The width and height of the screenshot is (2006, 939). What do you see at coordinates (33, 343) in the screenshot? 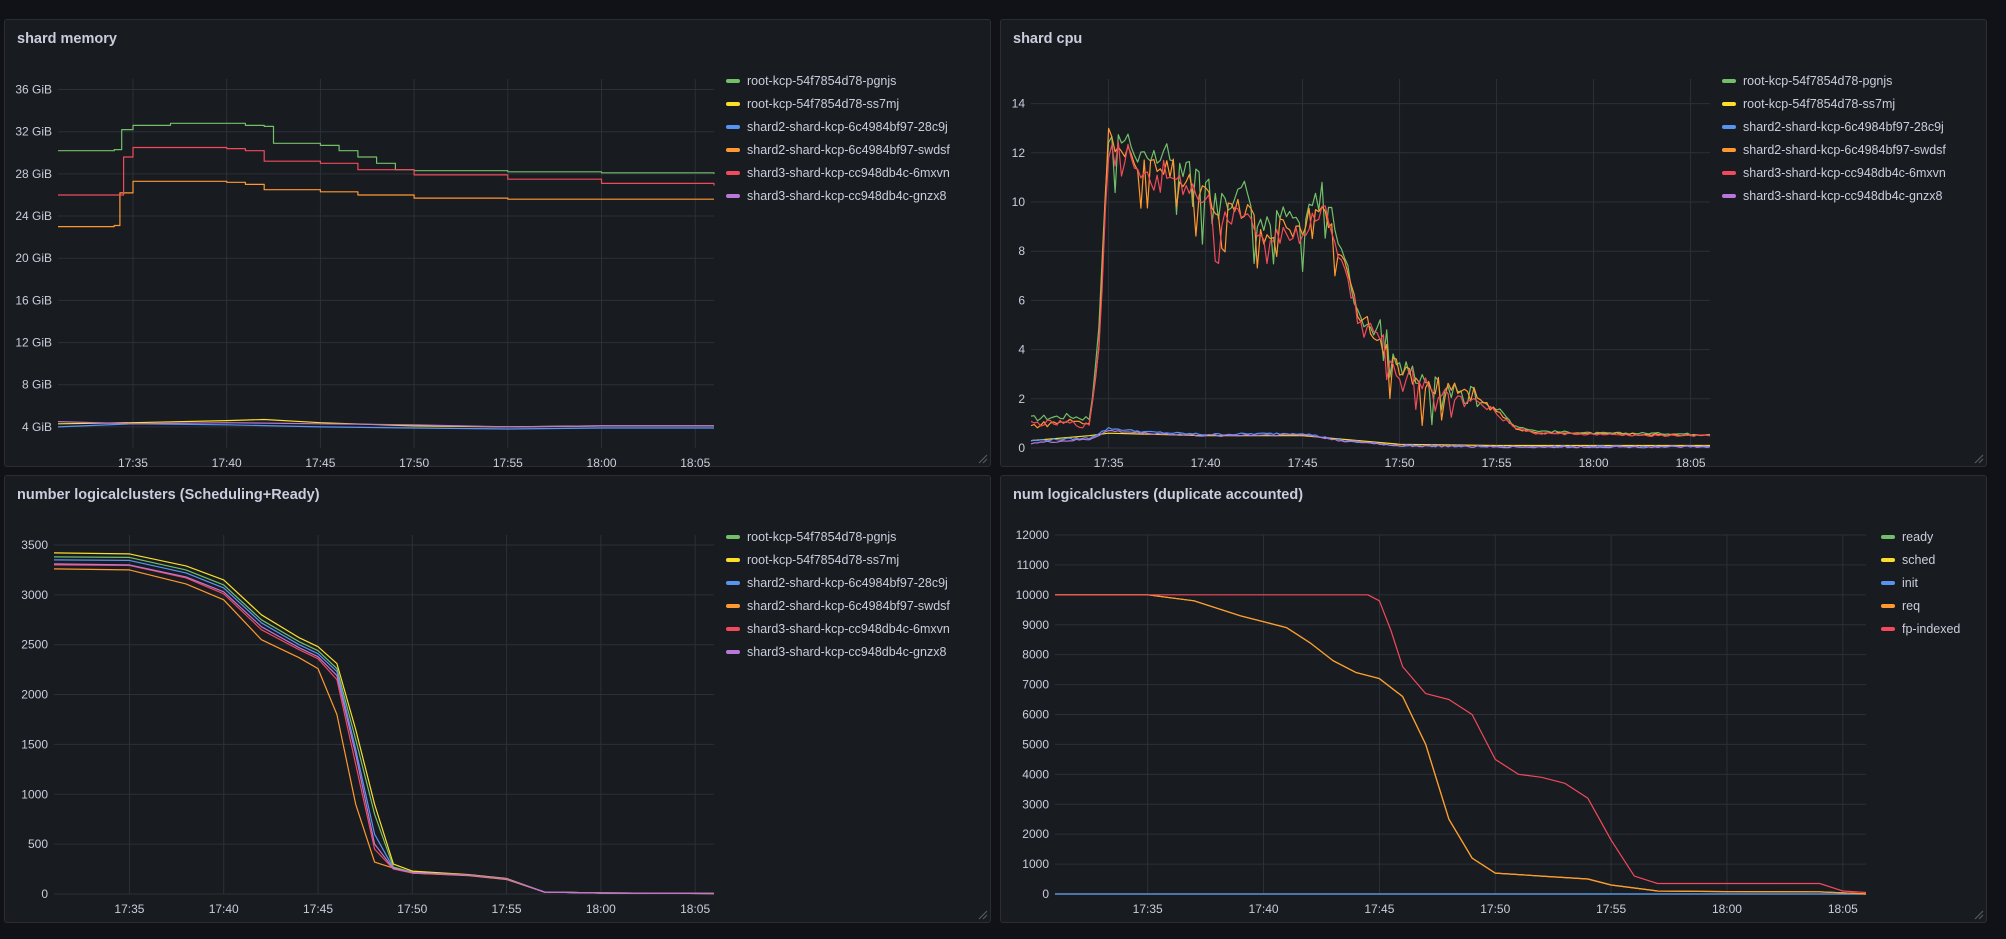
I see `y-tick-label: 12 GiB` at bounding box center [33, 343].